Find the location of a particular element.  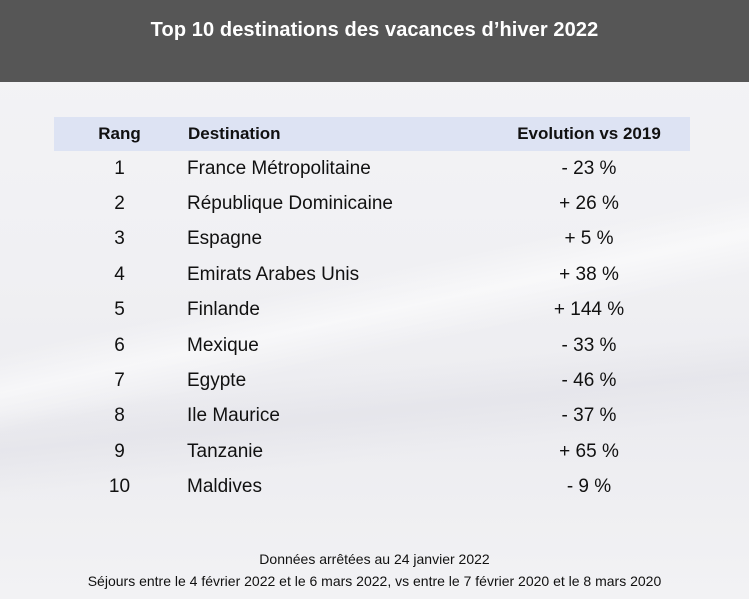

cell-destination: Egypte is located at coordinates (217, 381).